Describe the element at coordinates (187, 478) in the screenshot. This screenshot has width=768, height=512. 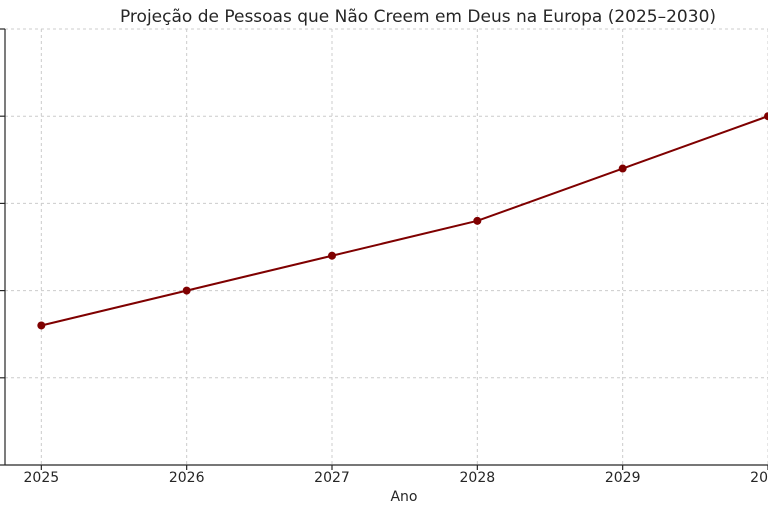
I see `x-tick-label: 2026` at that location.